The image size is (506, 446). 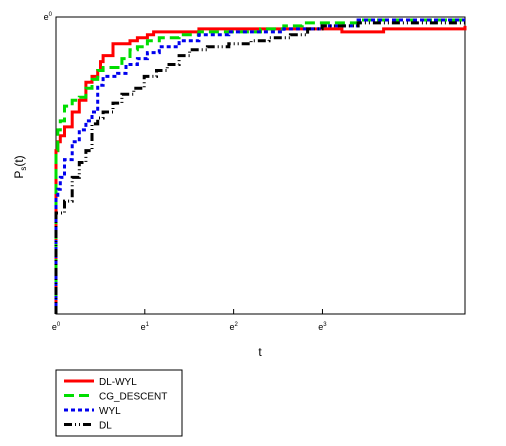 I want to click on legend-items: DL-WYL CG_DESCENT WYL DL, so click(x=115, y=404).